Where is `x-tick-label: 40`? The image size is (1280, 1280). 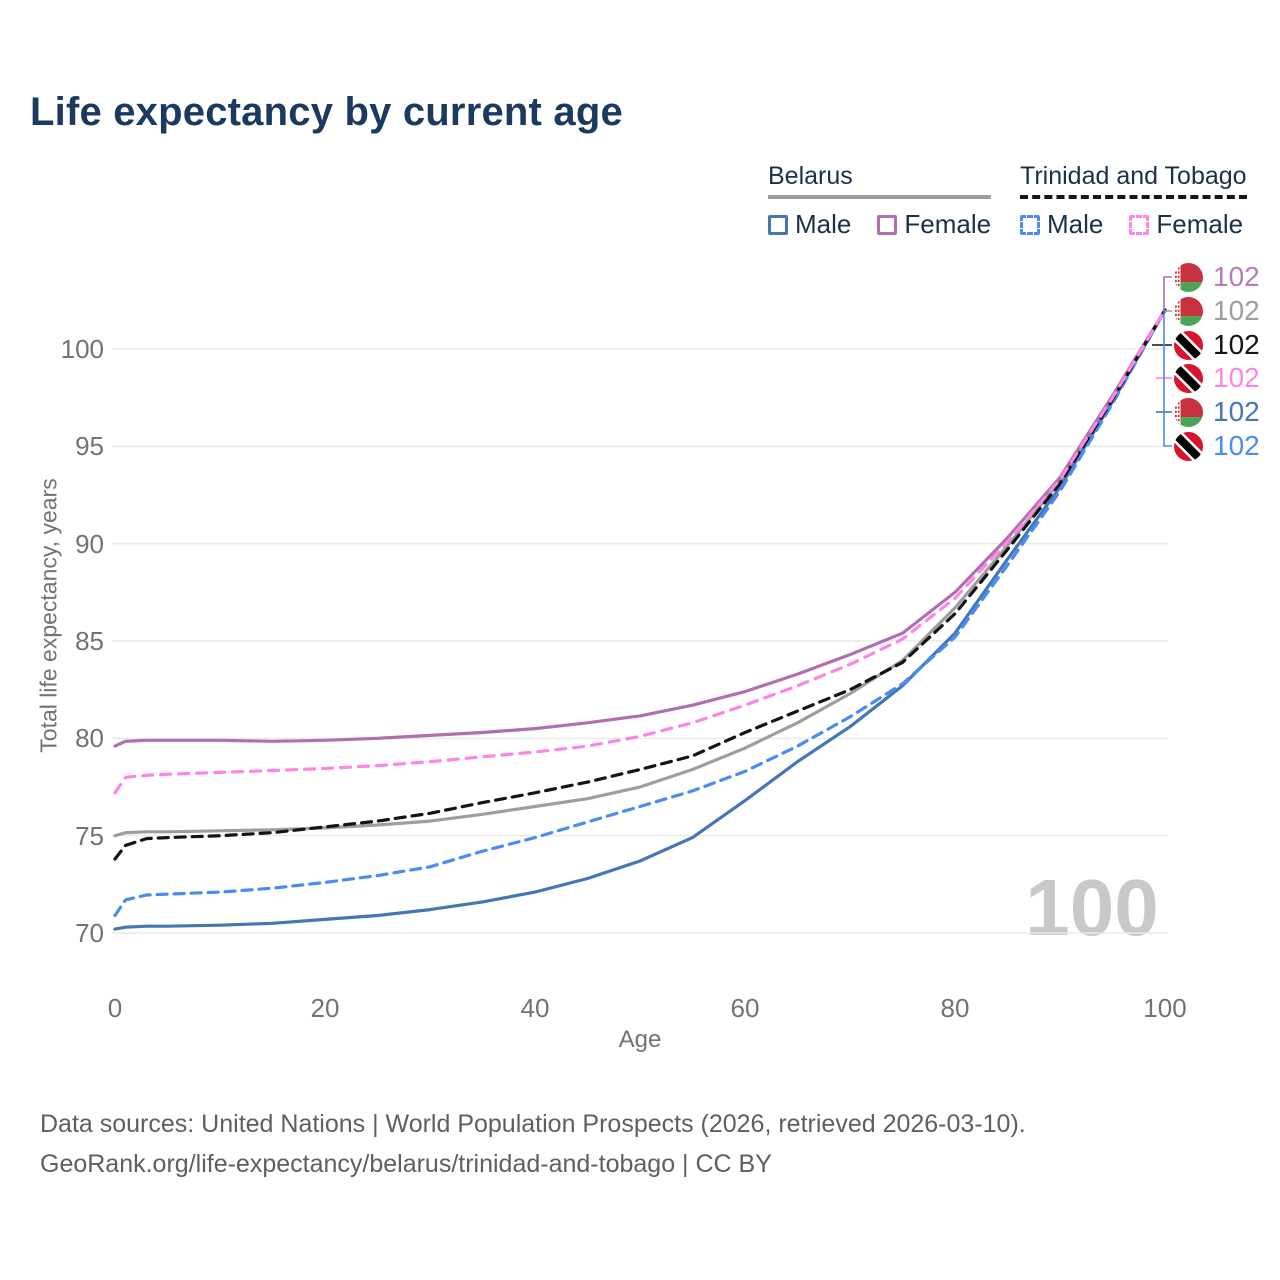 x-tick-label: 40 is located at coordinates (535, 1008).